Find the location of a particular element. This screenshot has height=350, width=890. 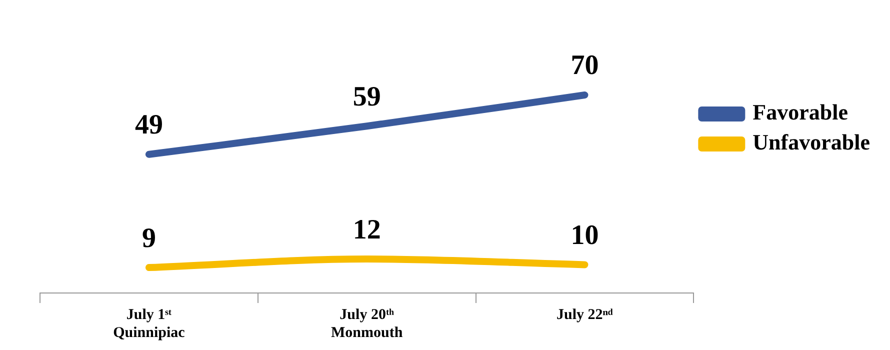

x-tick-label: July 22ⁿᵈ is located at coordinates (585, 314).